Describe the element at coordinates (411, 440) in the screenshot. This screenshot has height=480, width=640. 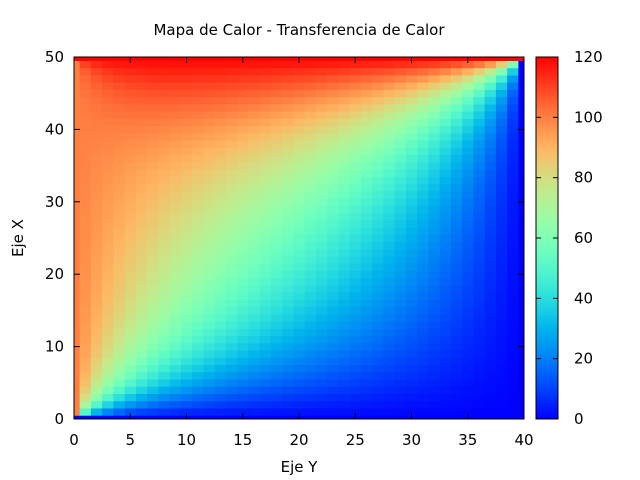
I see `x-tick-label: 30` at that location.